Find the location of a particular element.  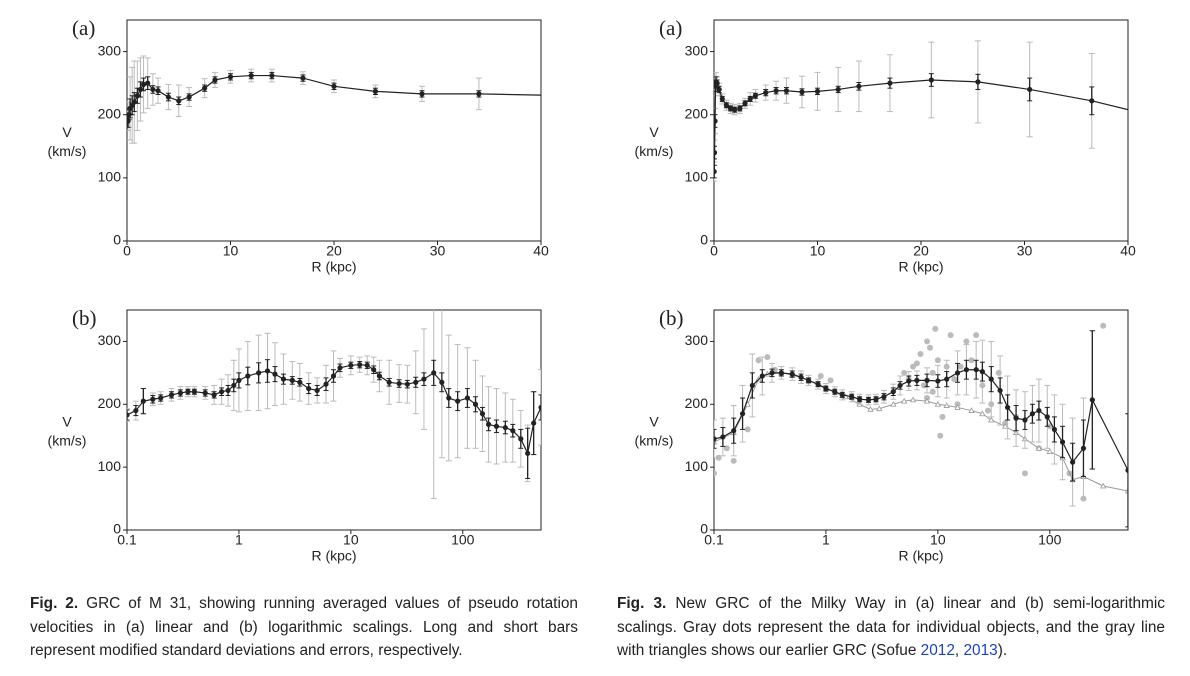

caption-label: Fig. 2. is located at coordinates (54, 603).